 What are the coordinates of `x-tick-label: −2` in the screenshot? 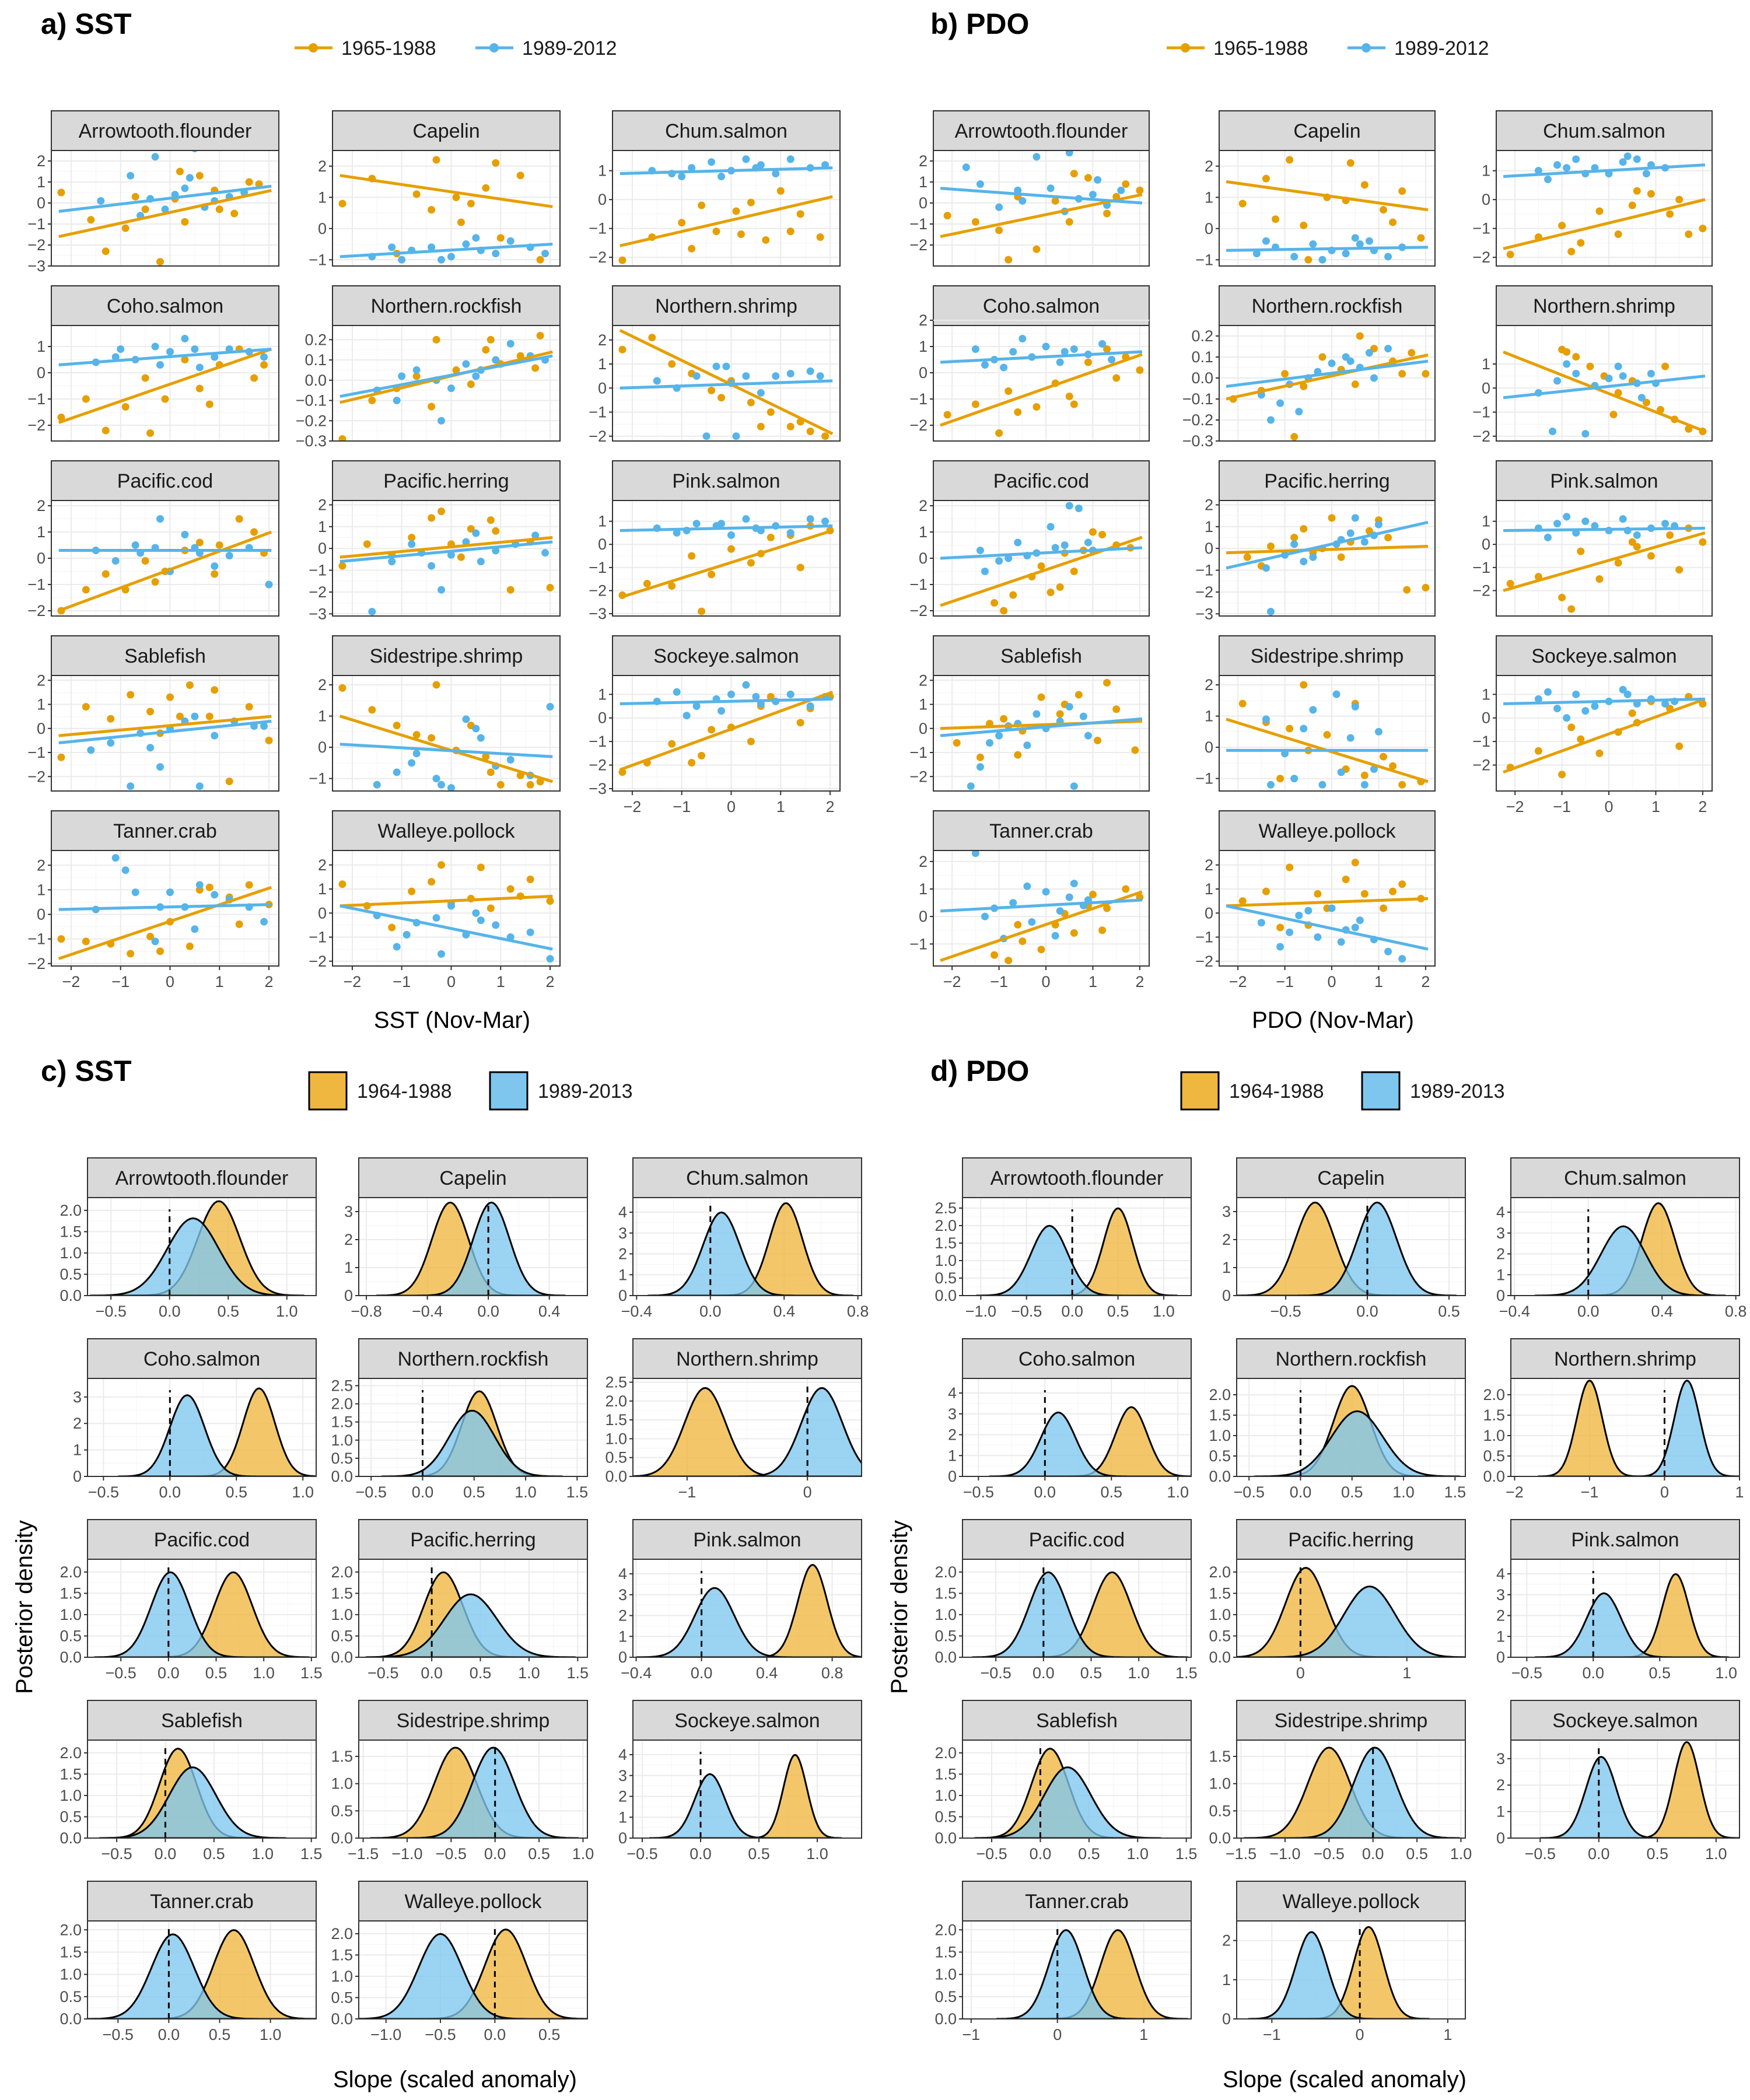 It's located at (633, 807).